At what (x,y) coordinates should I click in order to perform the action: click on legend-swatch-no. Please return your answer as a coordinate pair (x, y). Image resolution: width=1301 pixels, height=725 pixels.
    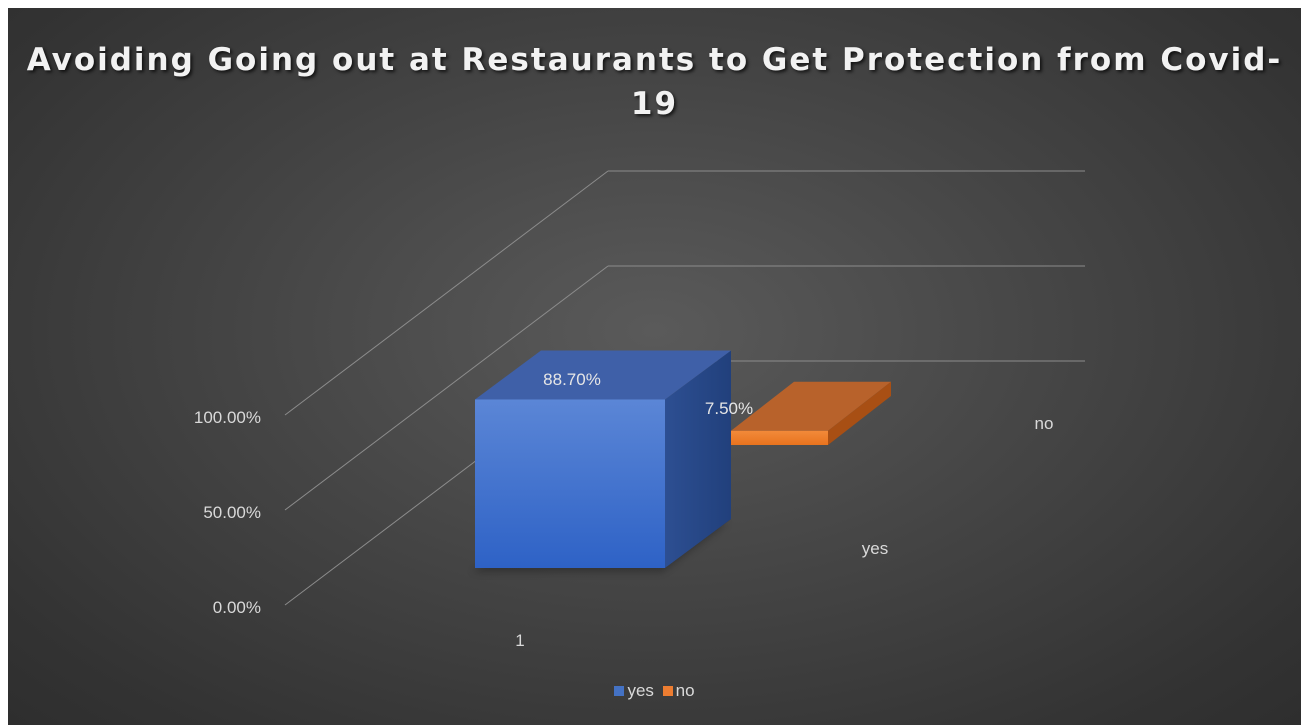
    Looking at the image, I should click on (667, 691).